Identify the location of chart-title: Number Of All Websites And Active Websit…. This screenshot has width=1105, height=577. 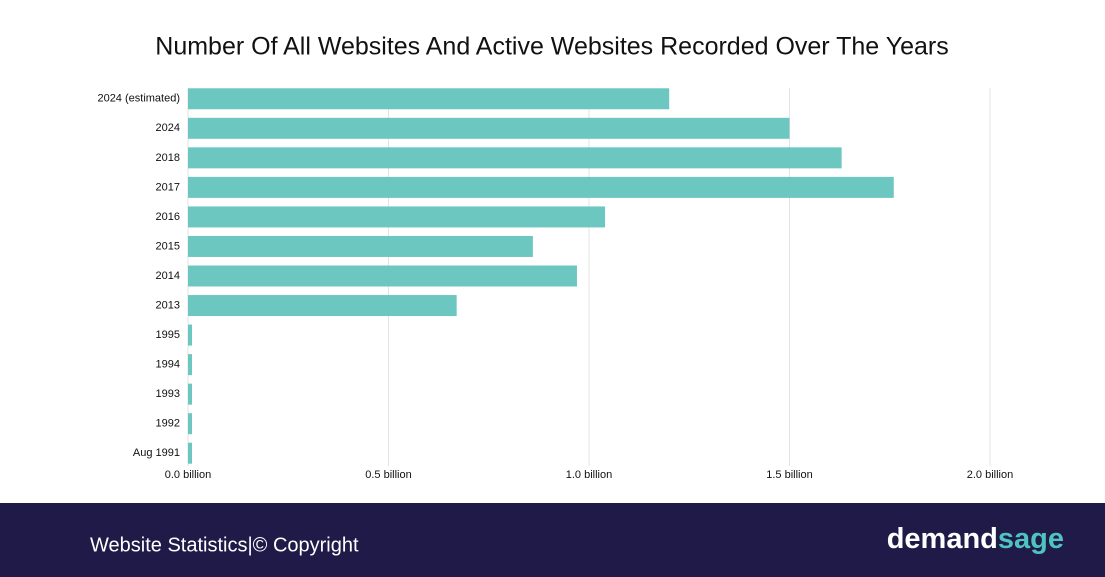
(551, 47).